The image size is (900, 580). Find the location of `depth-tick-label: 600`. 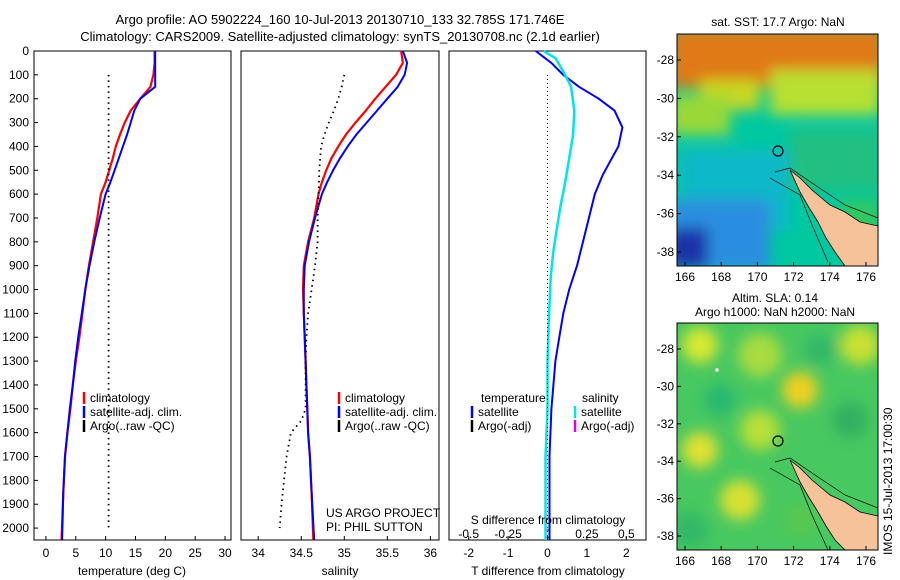

depth-tick-label: 600 is located at coordinates (19, 194).